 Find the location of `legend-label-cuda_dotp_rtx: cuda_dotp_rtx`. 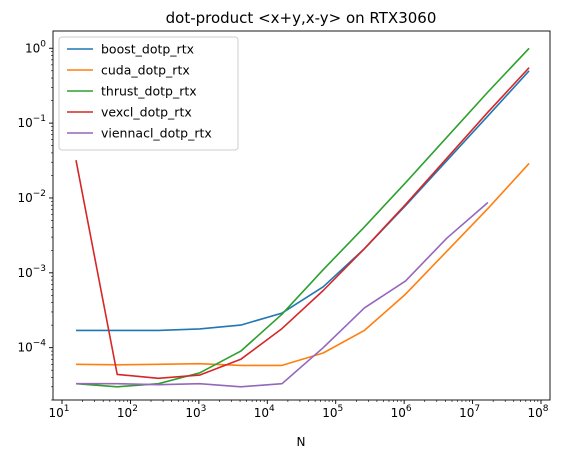

legend-label-cuda_dotp_rtx: cuda_dotp_rtx is located at coordinates (145, 70).